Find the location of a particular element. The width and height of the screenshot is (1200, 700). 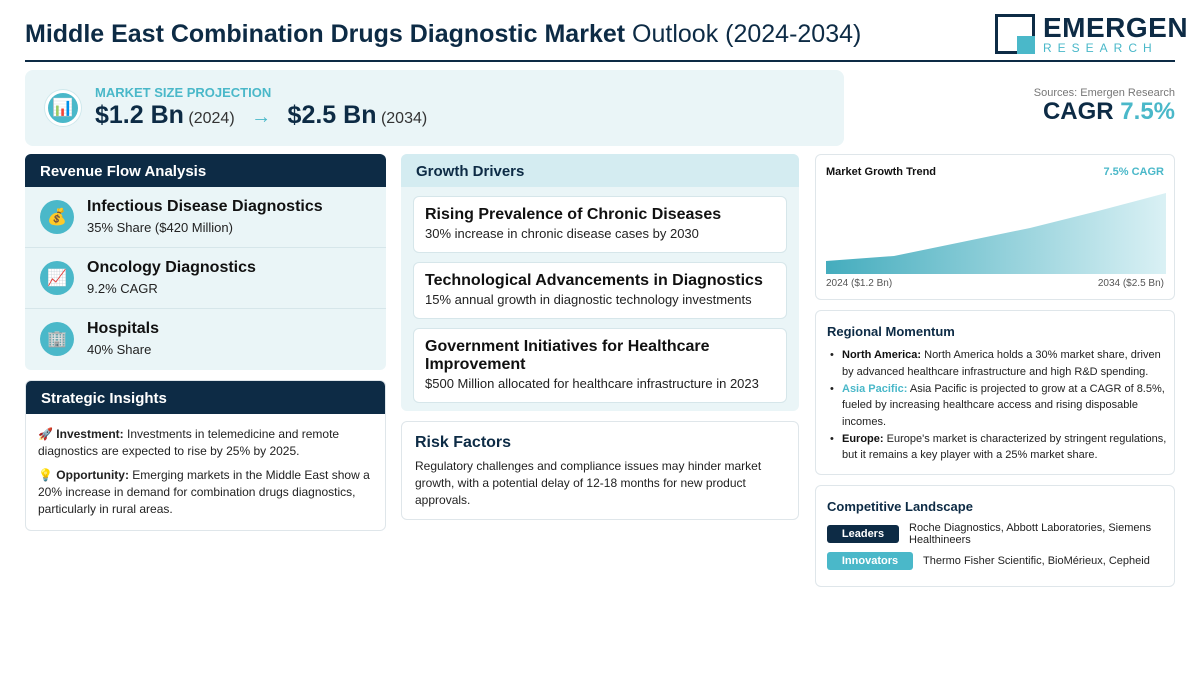

revenue-item: 🏢 Hospitals 40% Share is located at coordinates (205, 339).